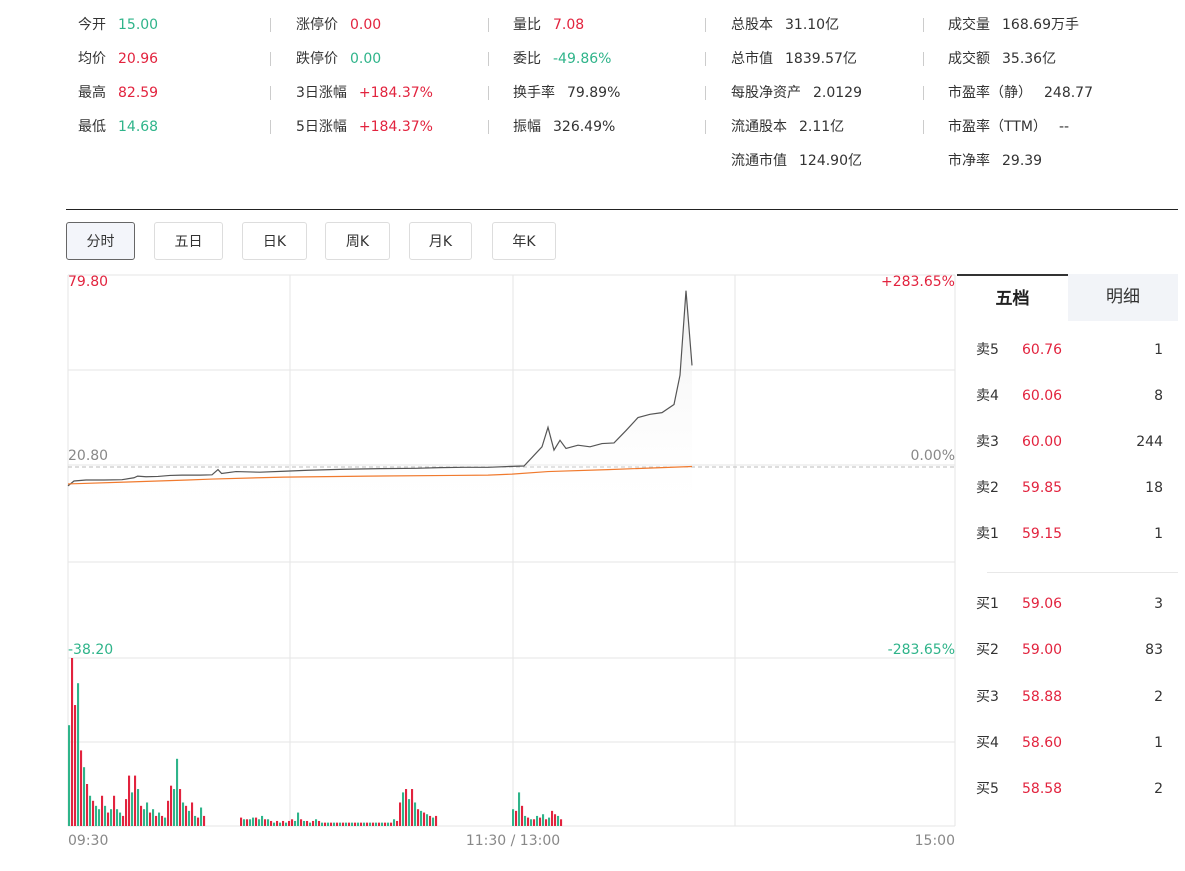  What do you see at coordinates (987, 534) in the screenshot?
I see `sell-level: 卖1` at bounding box center [987, 534].